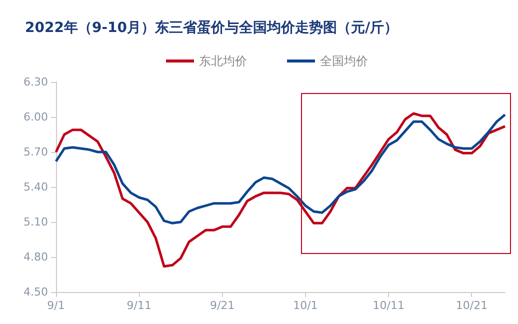  Describe the element at coordinates (472, 305) in the screenshot. I see `x-tick-label: 10/21` at that location.